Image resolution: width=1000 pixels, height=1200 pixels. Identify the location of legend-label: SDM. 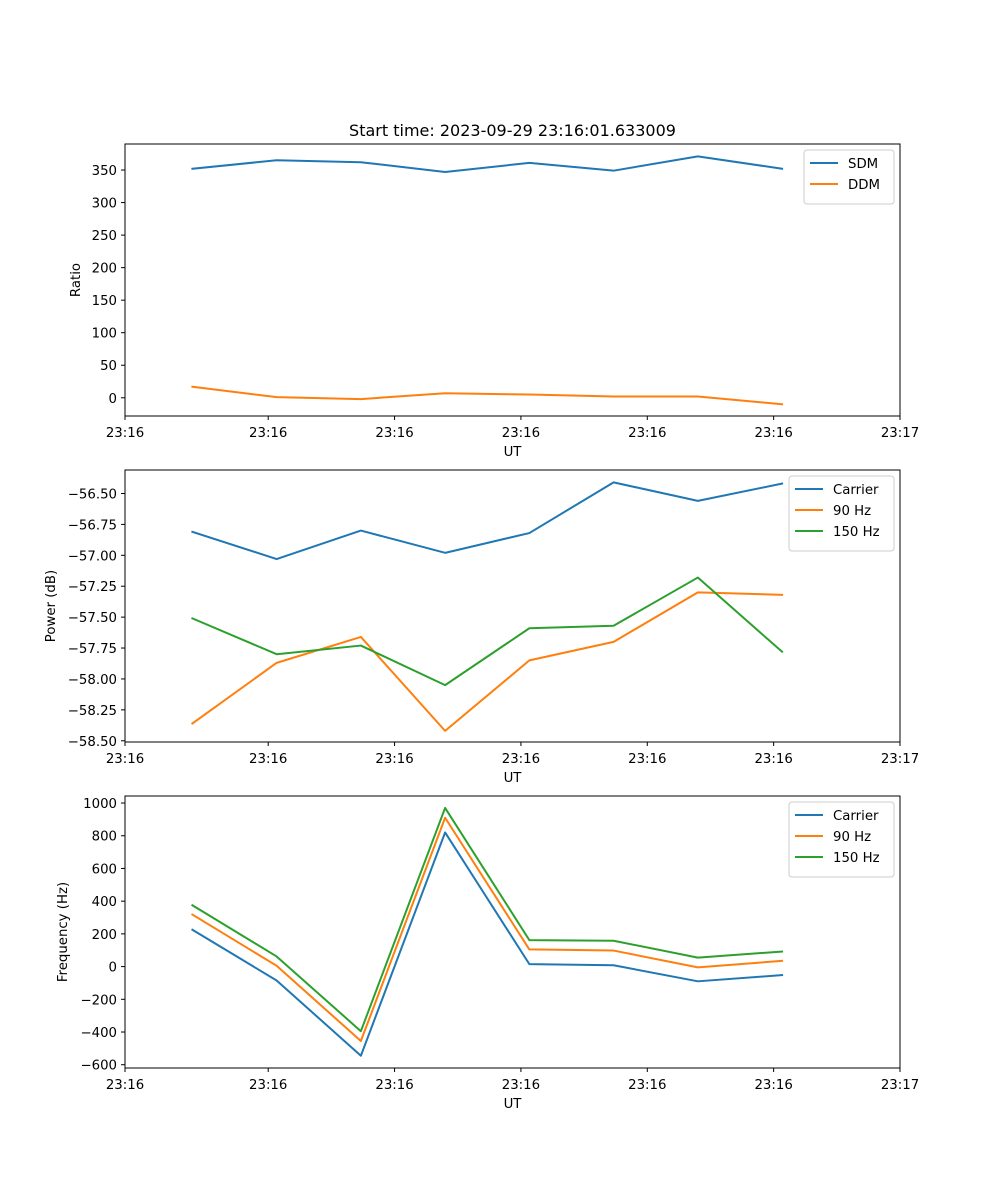
(863, 164).